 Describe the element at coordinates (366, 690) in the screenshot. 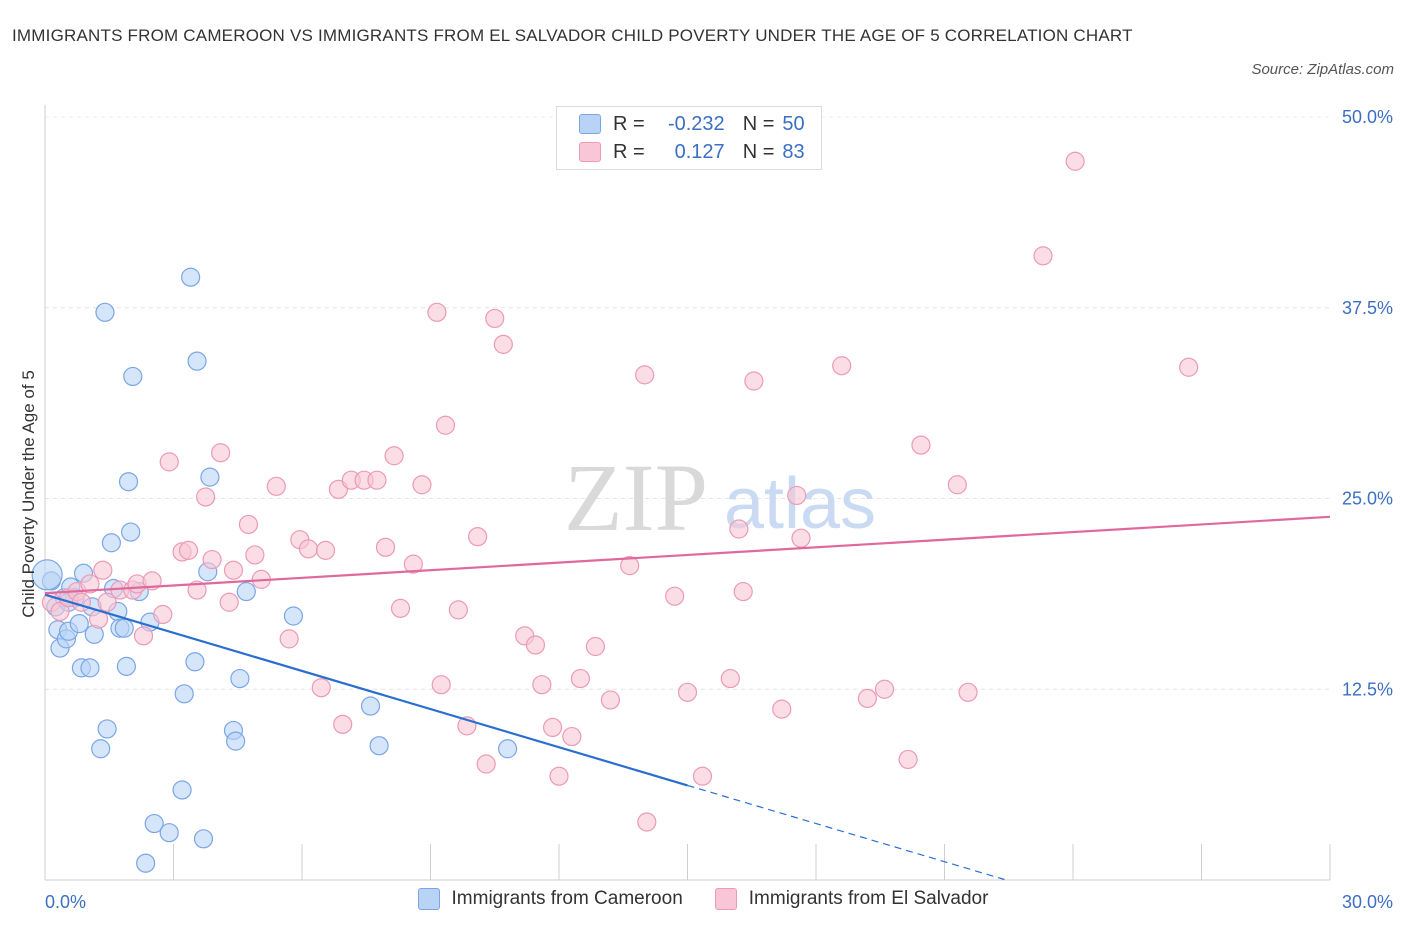

I see `trend-line-cameroon` at that location.